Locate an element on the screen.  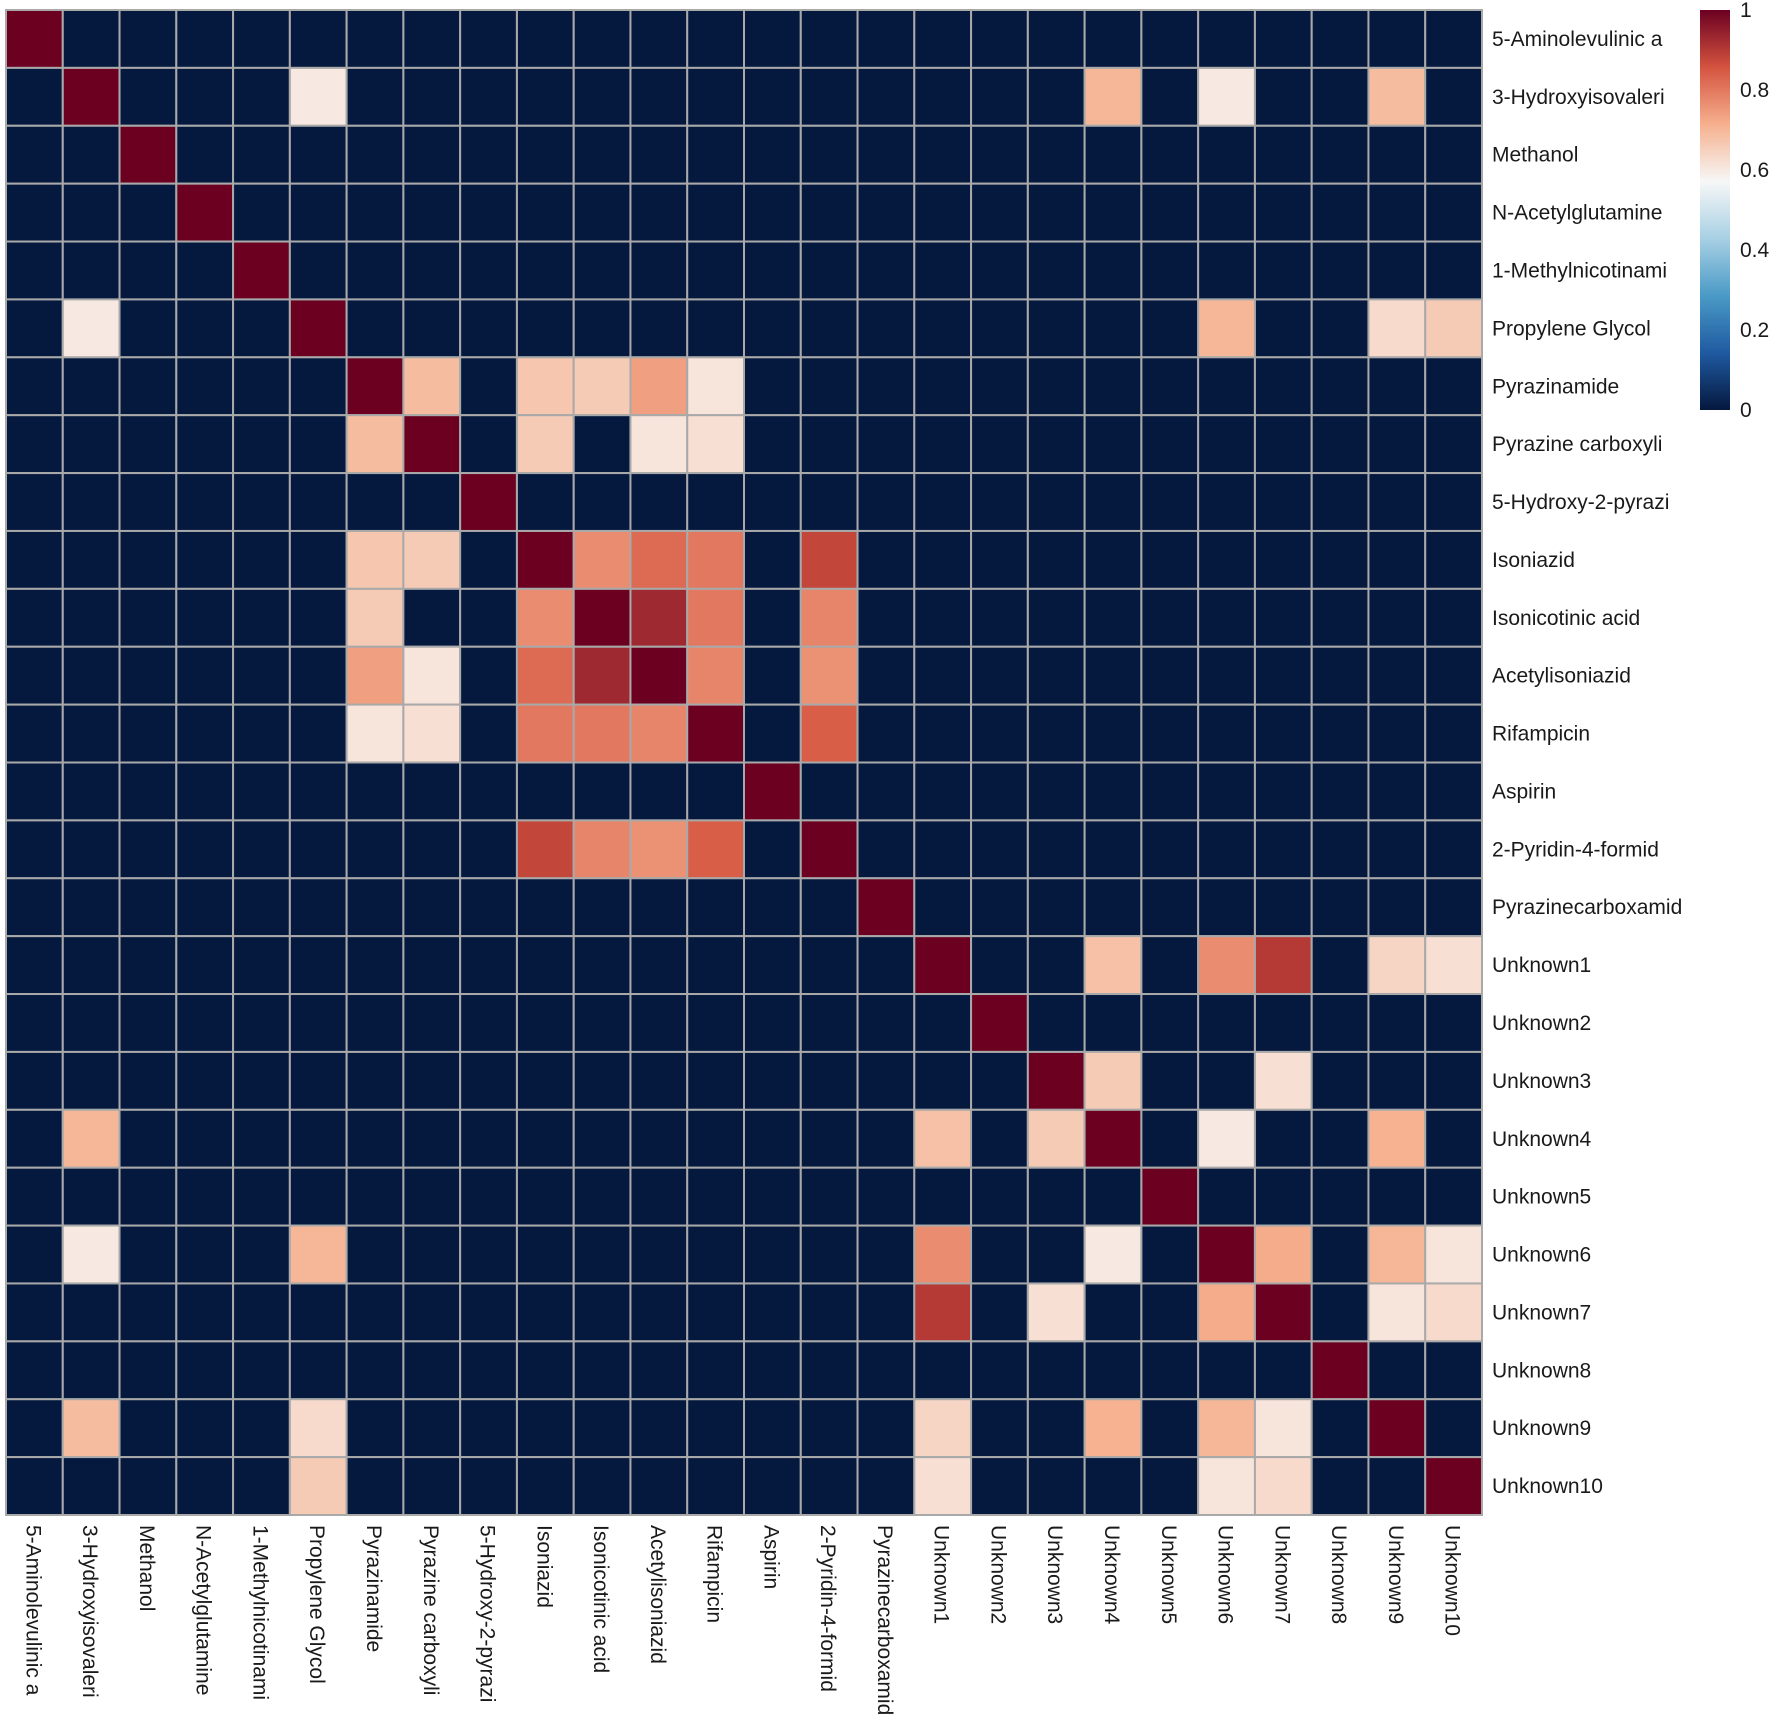
column-label: Unknown6 is located at coordinates (1225, 1574).